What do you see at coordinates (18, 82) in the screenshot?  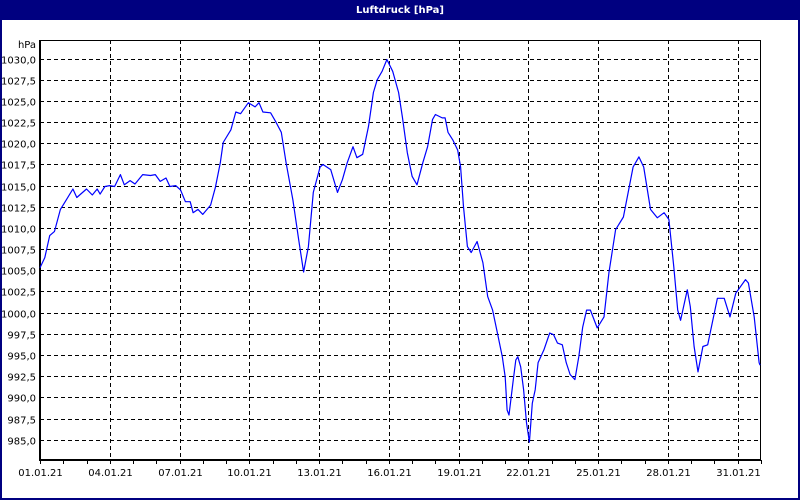 I see `y-tick-label: 1027,5` at bounding box center [18, 82].